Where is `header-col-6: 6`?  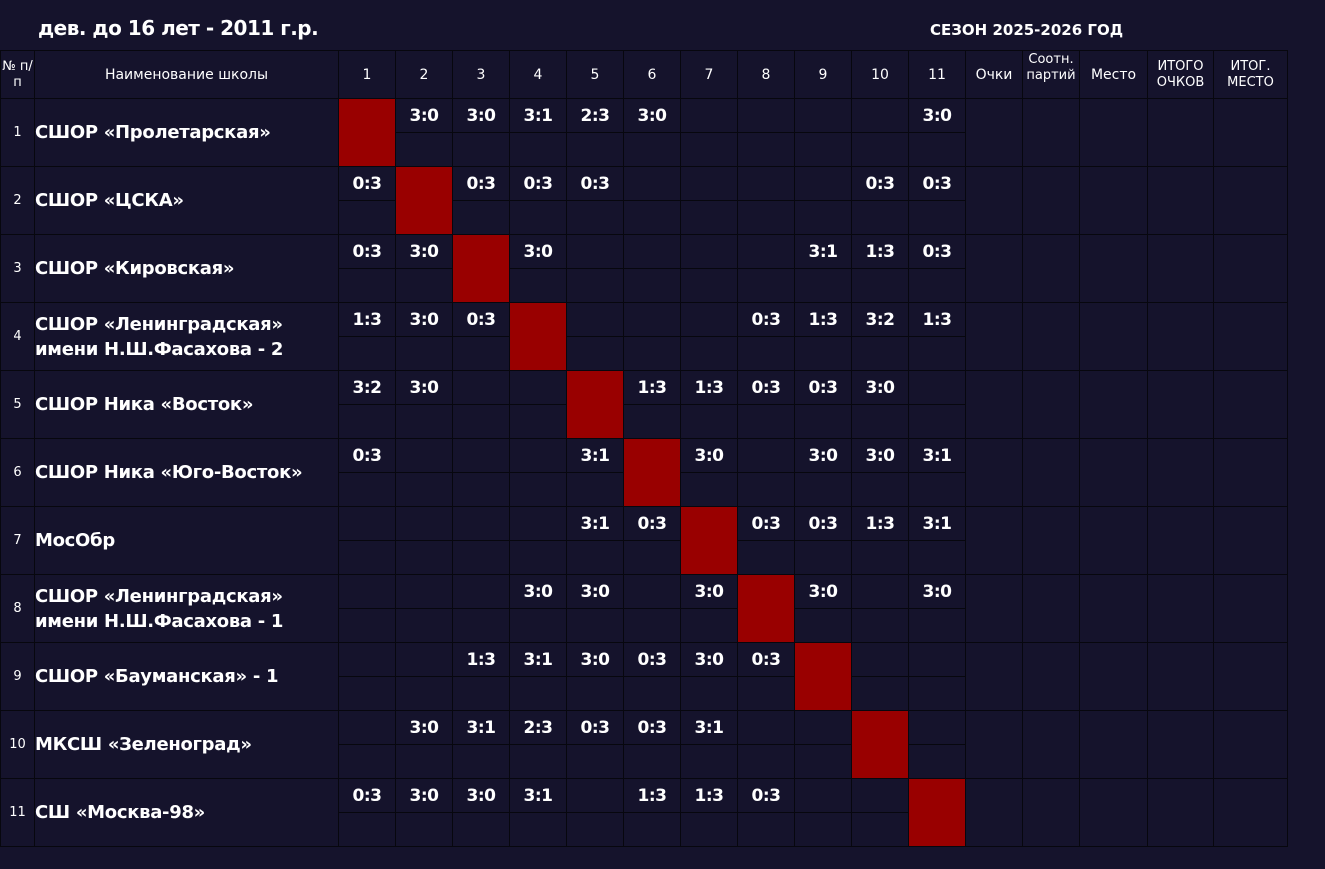 header-col-6: 6 is located at coordinates (652, 74).